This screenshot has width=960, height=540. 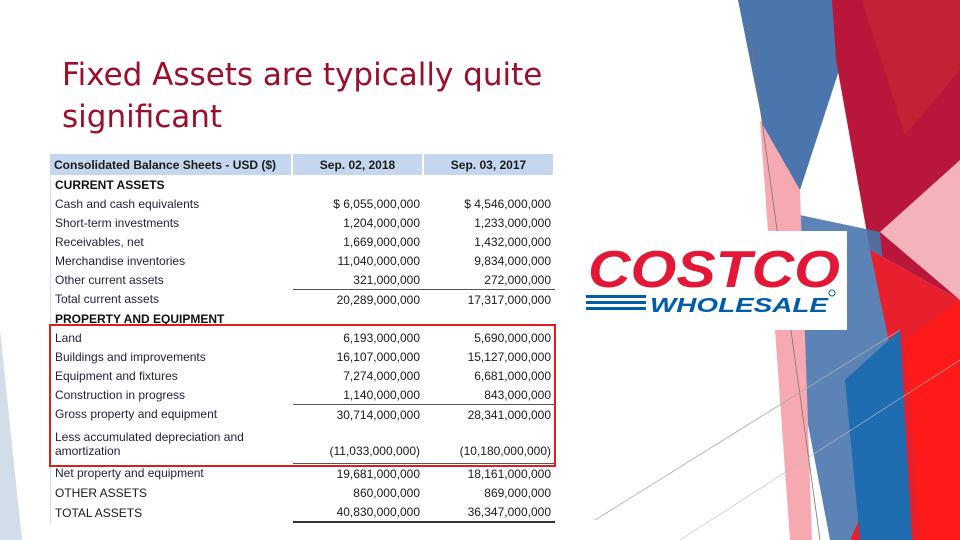 I want to click on value-2017: 17,317,000,000, so click(x=489, y=299).